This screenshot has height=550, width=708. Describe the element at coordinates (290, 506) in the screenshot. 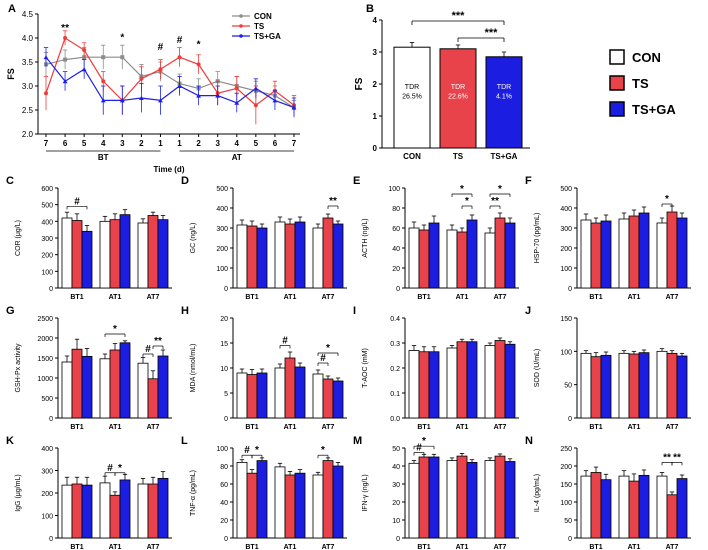

I see `l-bar-ts` at that location.